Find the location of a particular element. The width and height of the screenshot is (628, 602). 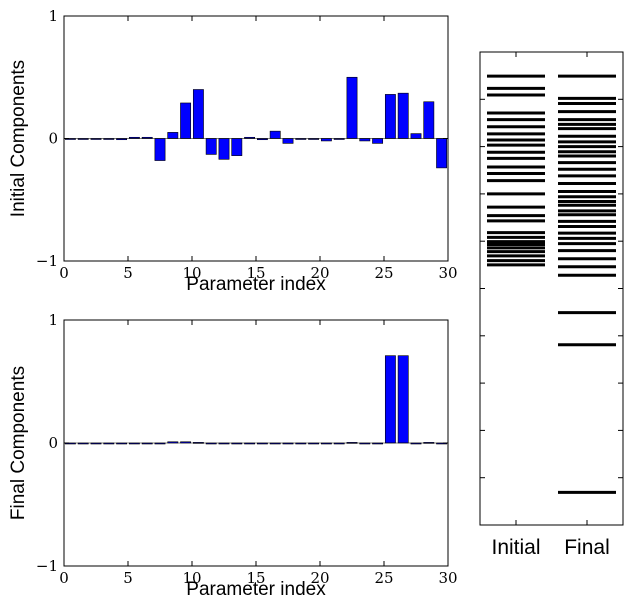

event-category-initial: Initial is located at coordinates (515, 547).